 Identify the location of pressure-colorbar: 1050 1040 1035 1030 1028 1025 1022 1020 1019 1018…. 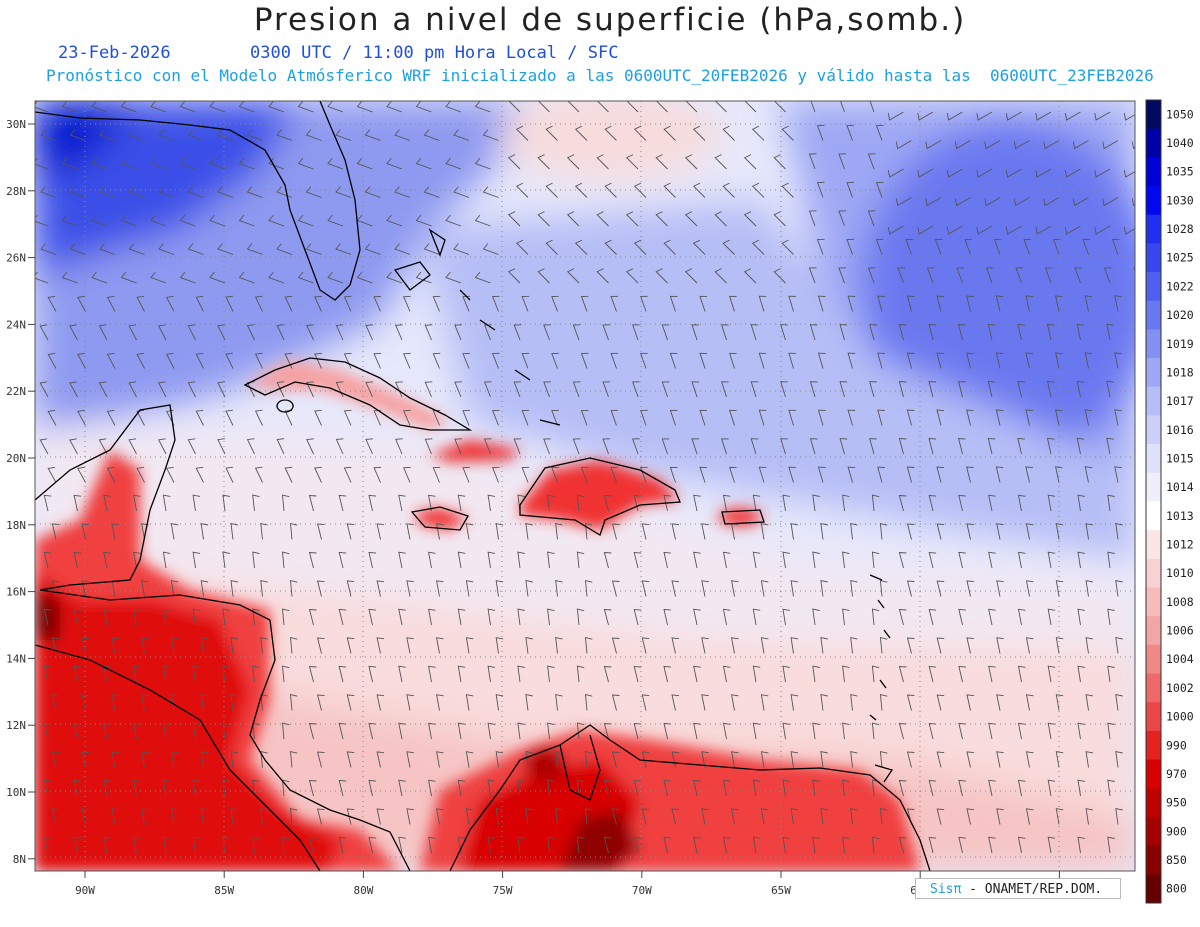
(1169, 501).